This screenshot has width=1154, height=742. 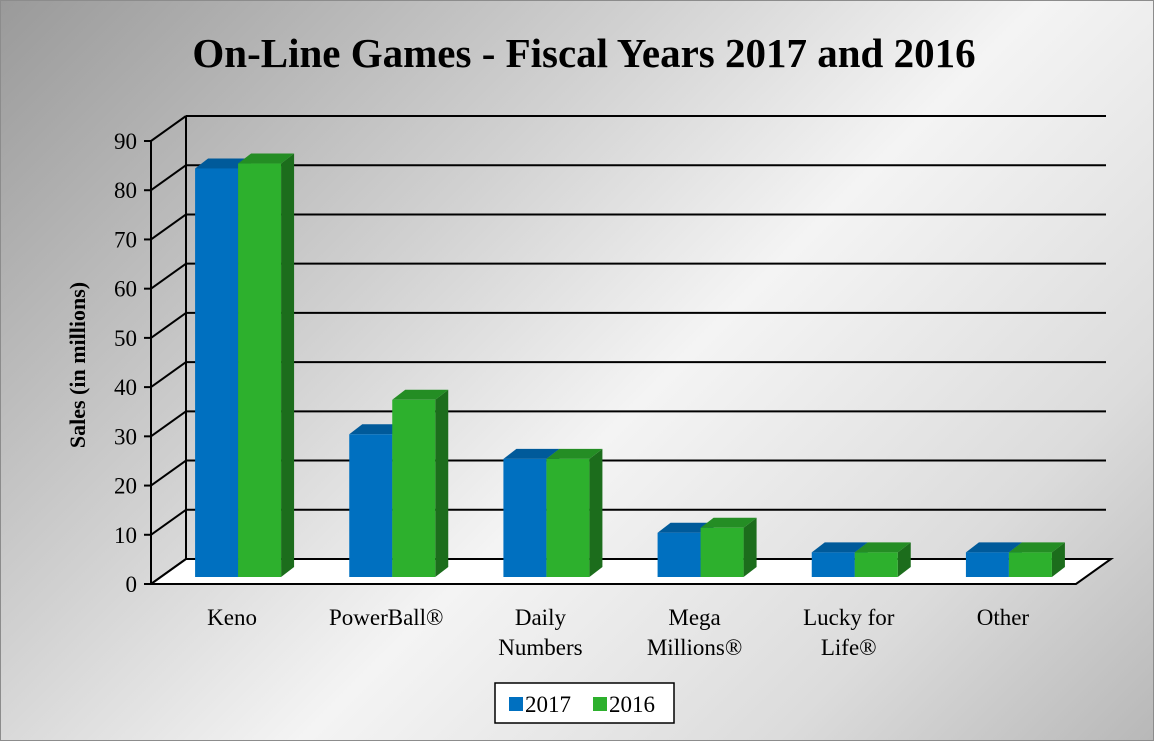 What do you see at coordinates (125, 289) in the screenshot?
I see `y-tick-label: 60` at bounding box center [125, 289].